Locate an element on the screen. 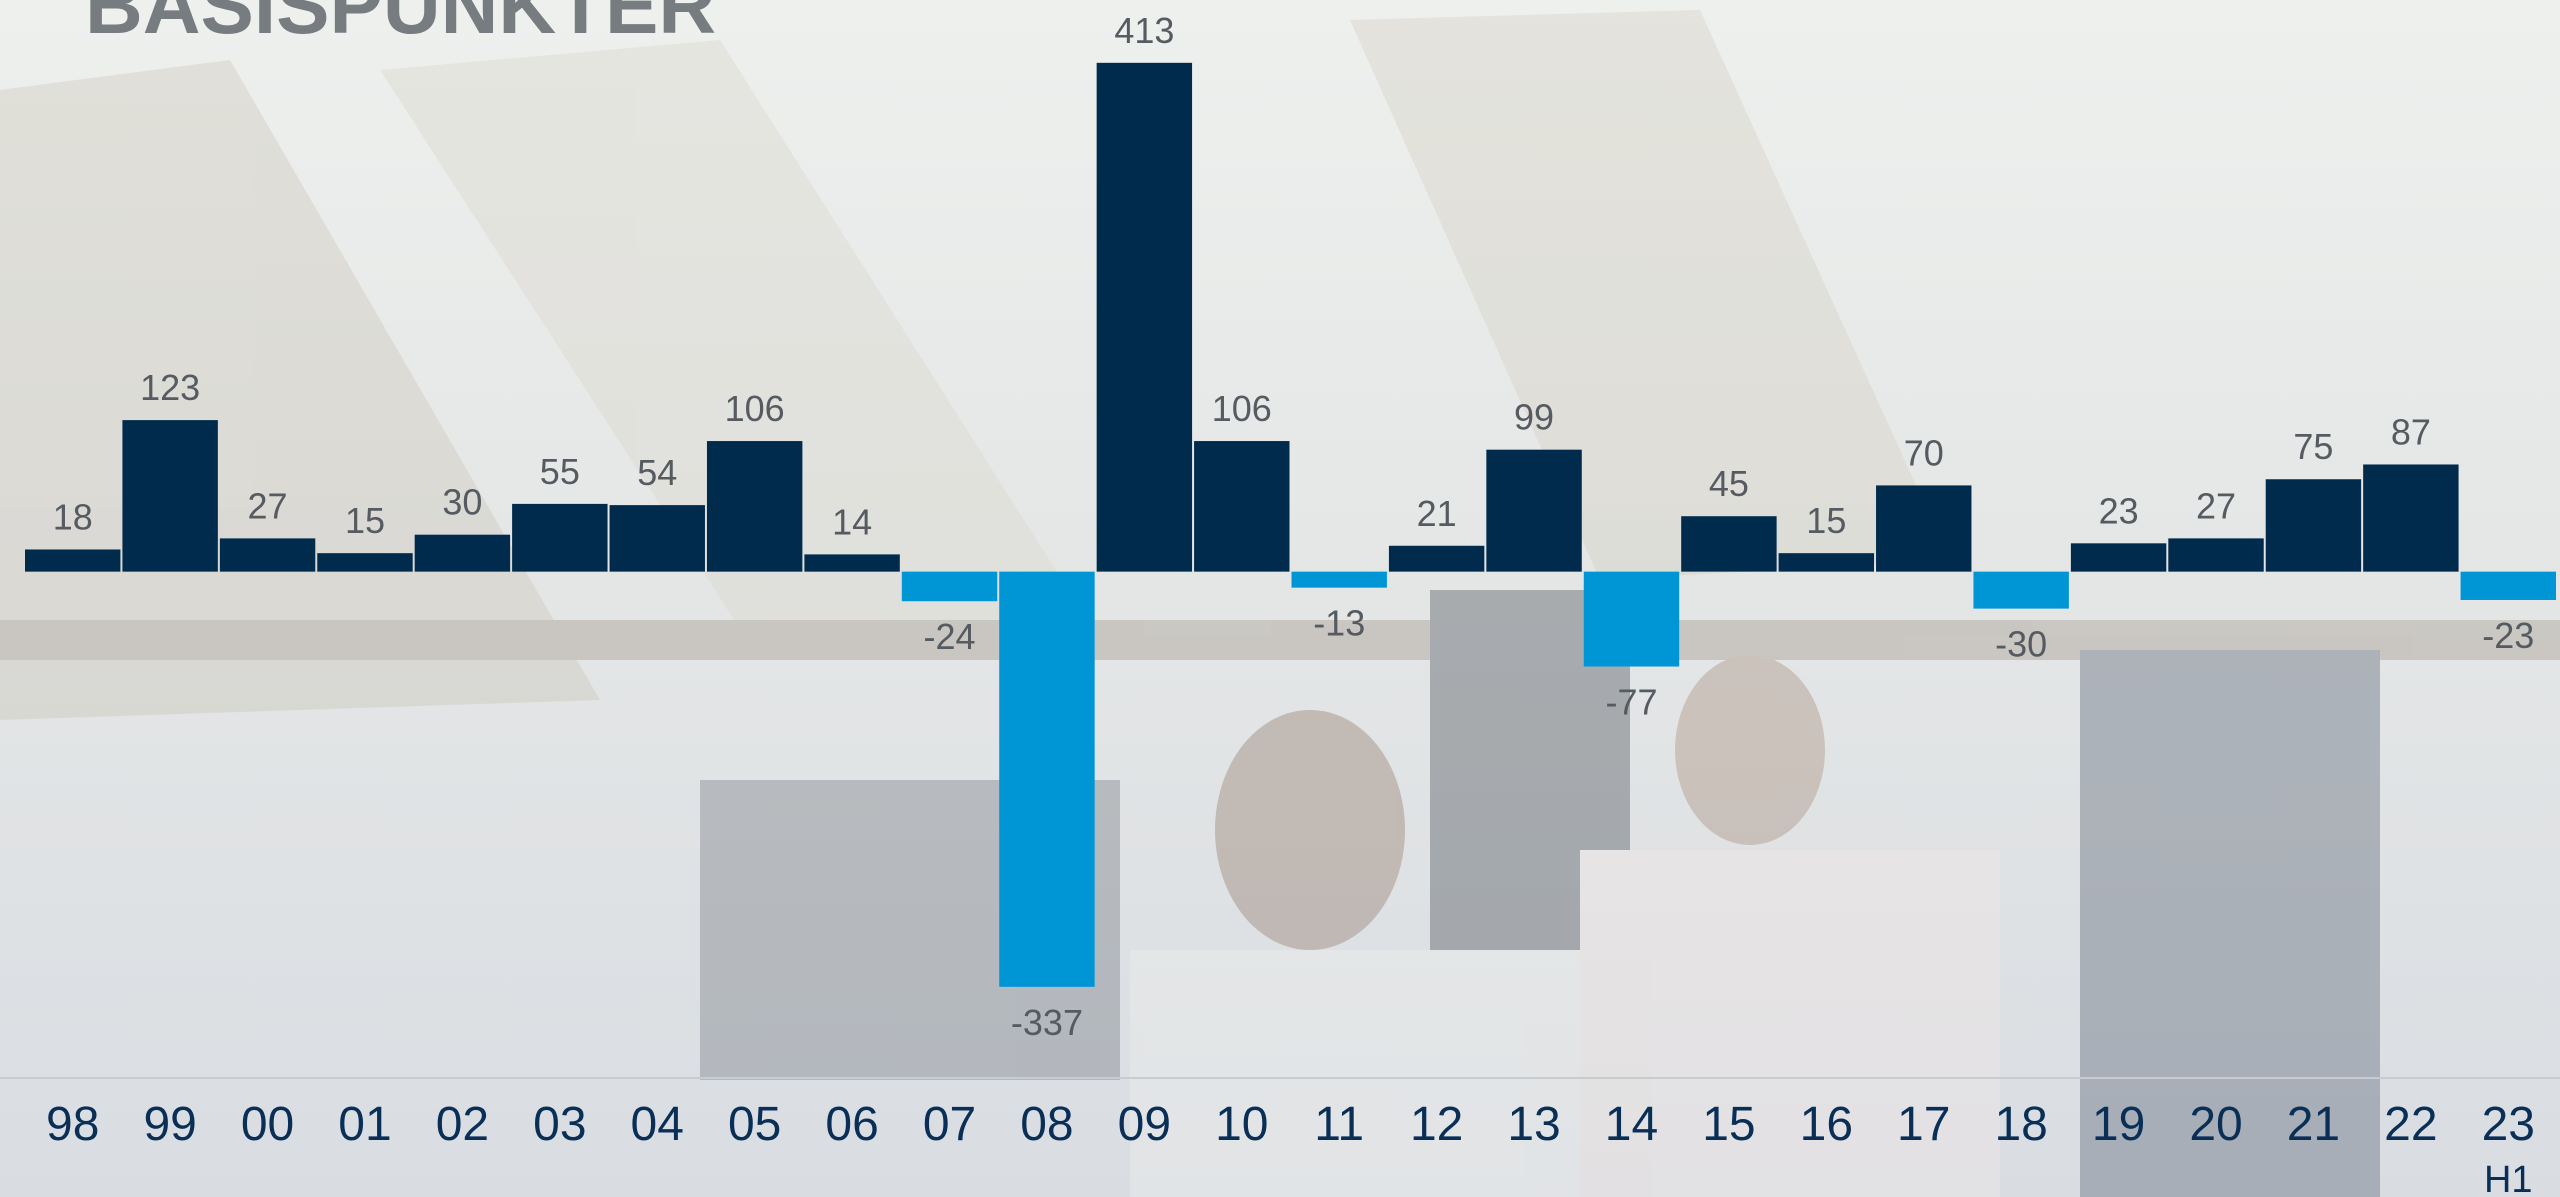  x-tick-label: 17 is located at coordinates (1923, 1124).